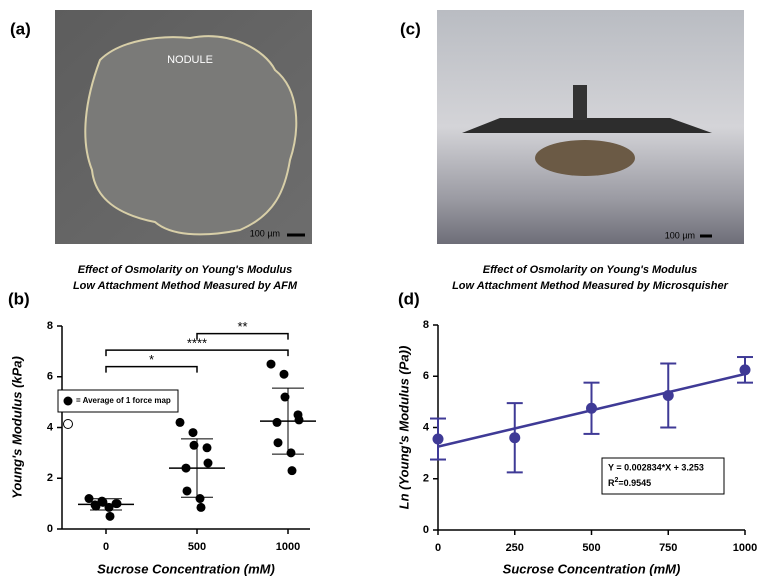  I want to click on probe, so click(580, 102).